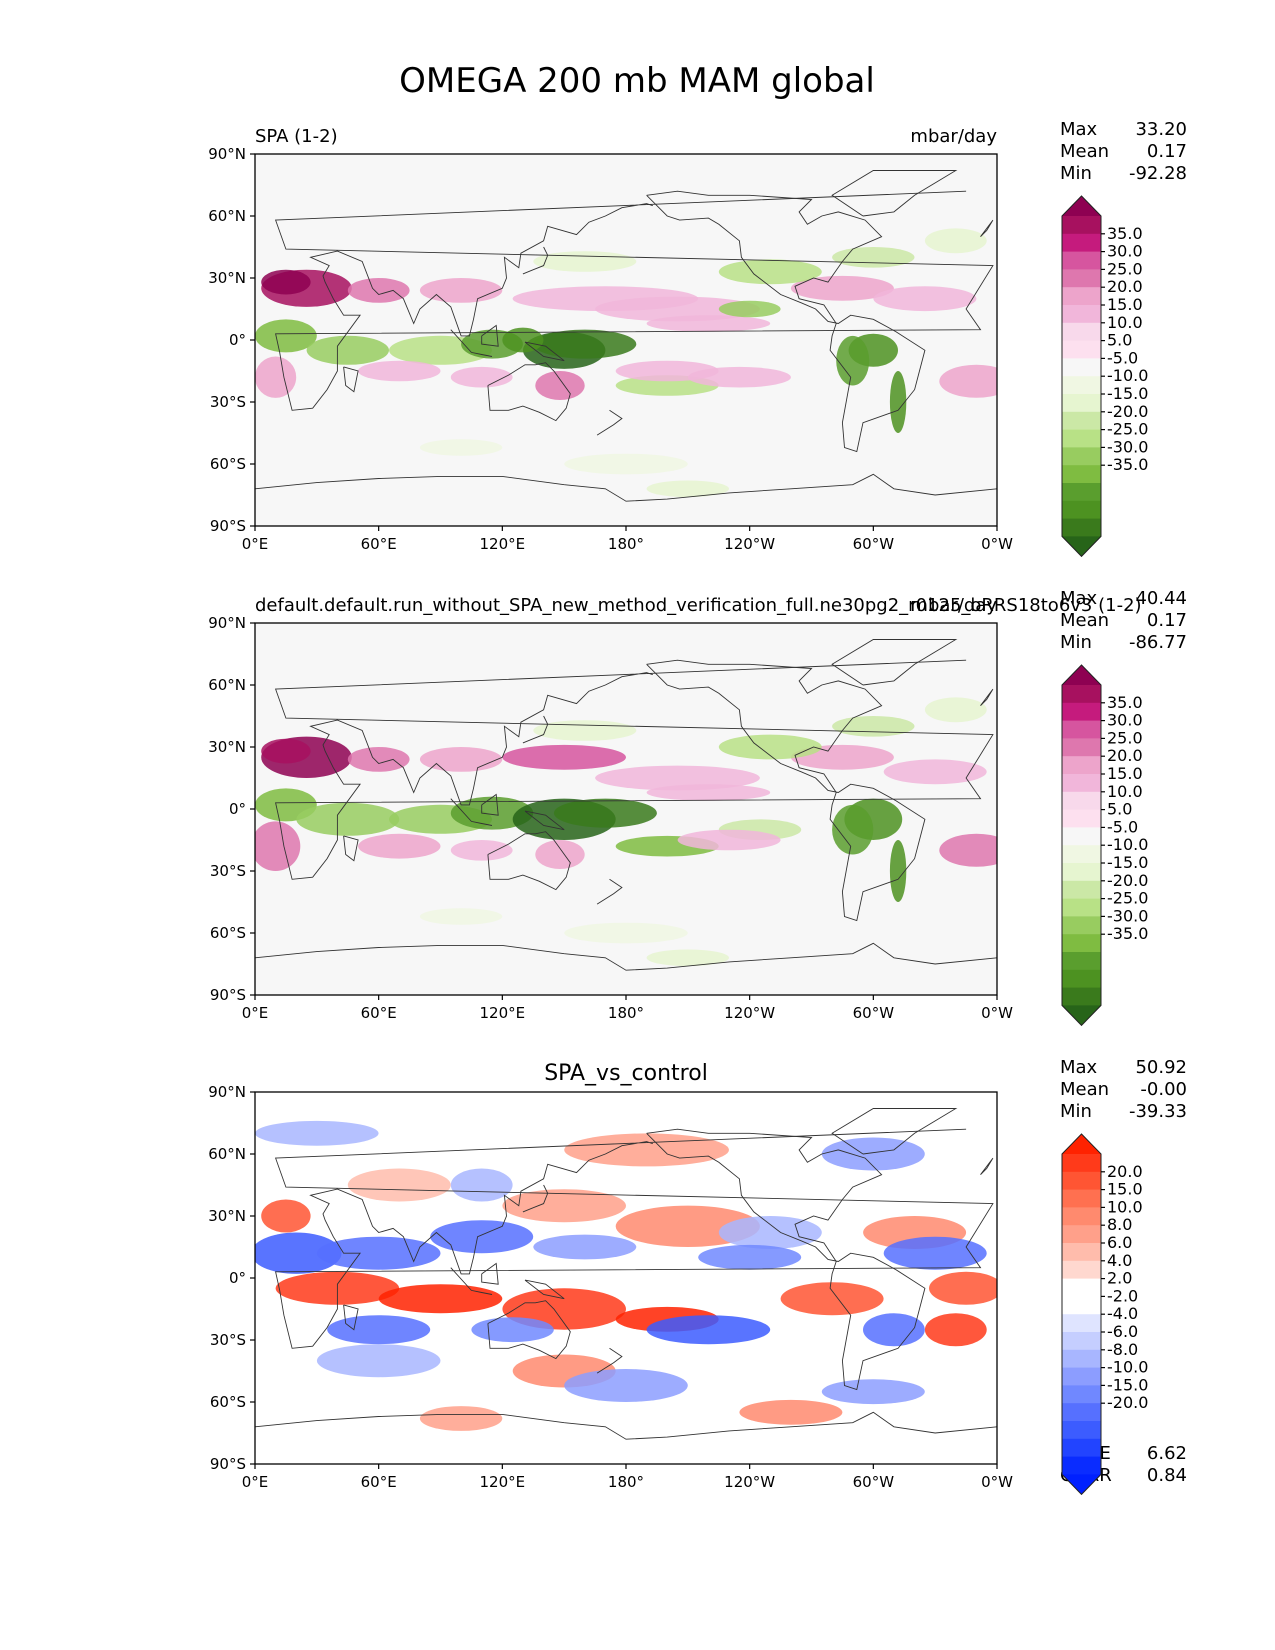 This screenshot has width=1275, height=1650. Describe the element at coordinates (1076, 642) in the screenshot. I see `stat-min-label: Min` at that location.